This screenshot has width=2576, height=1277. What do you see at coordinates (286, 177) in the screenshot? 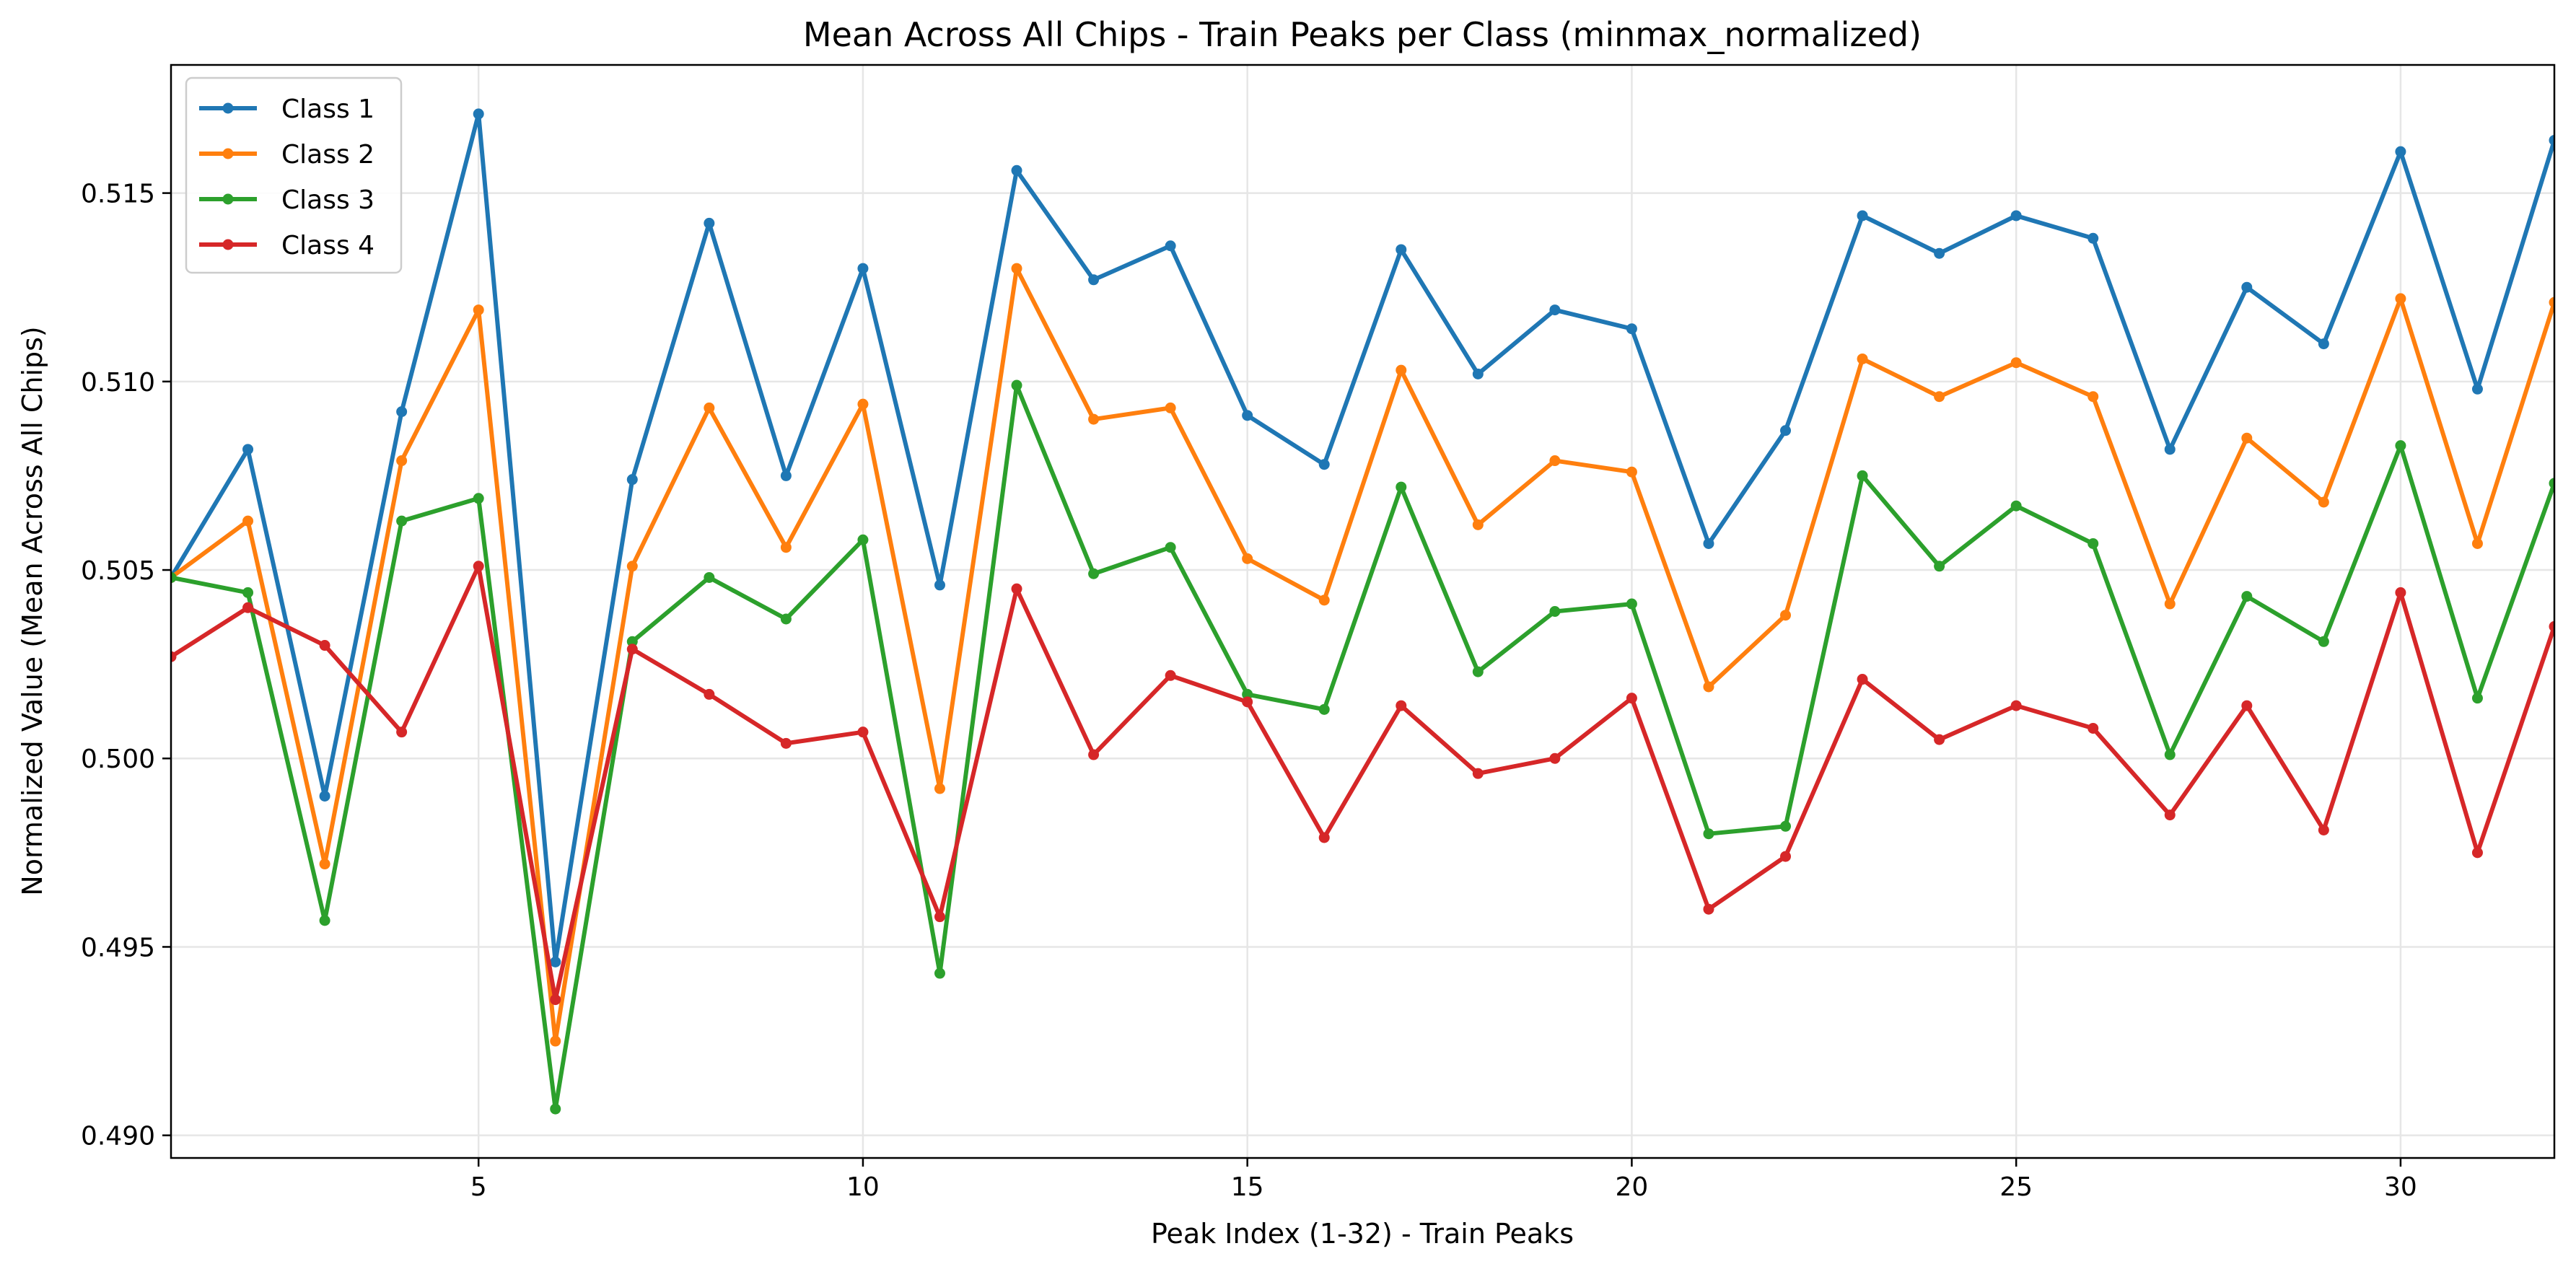
I see `legend-items: Class 1 Class 2 Class 3 Class 4` at bounding box center [286, 177].